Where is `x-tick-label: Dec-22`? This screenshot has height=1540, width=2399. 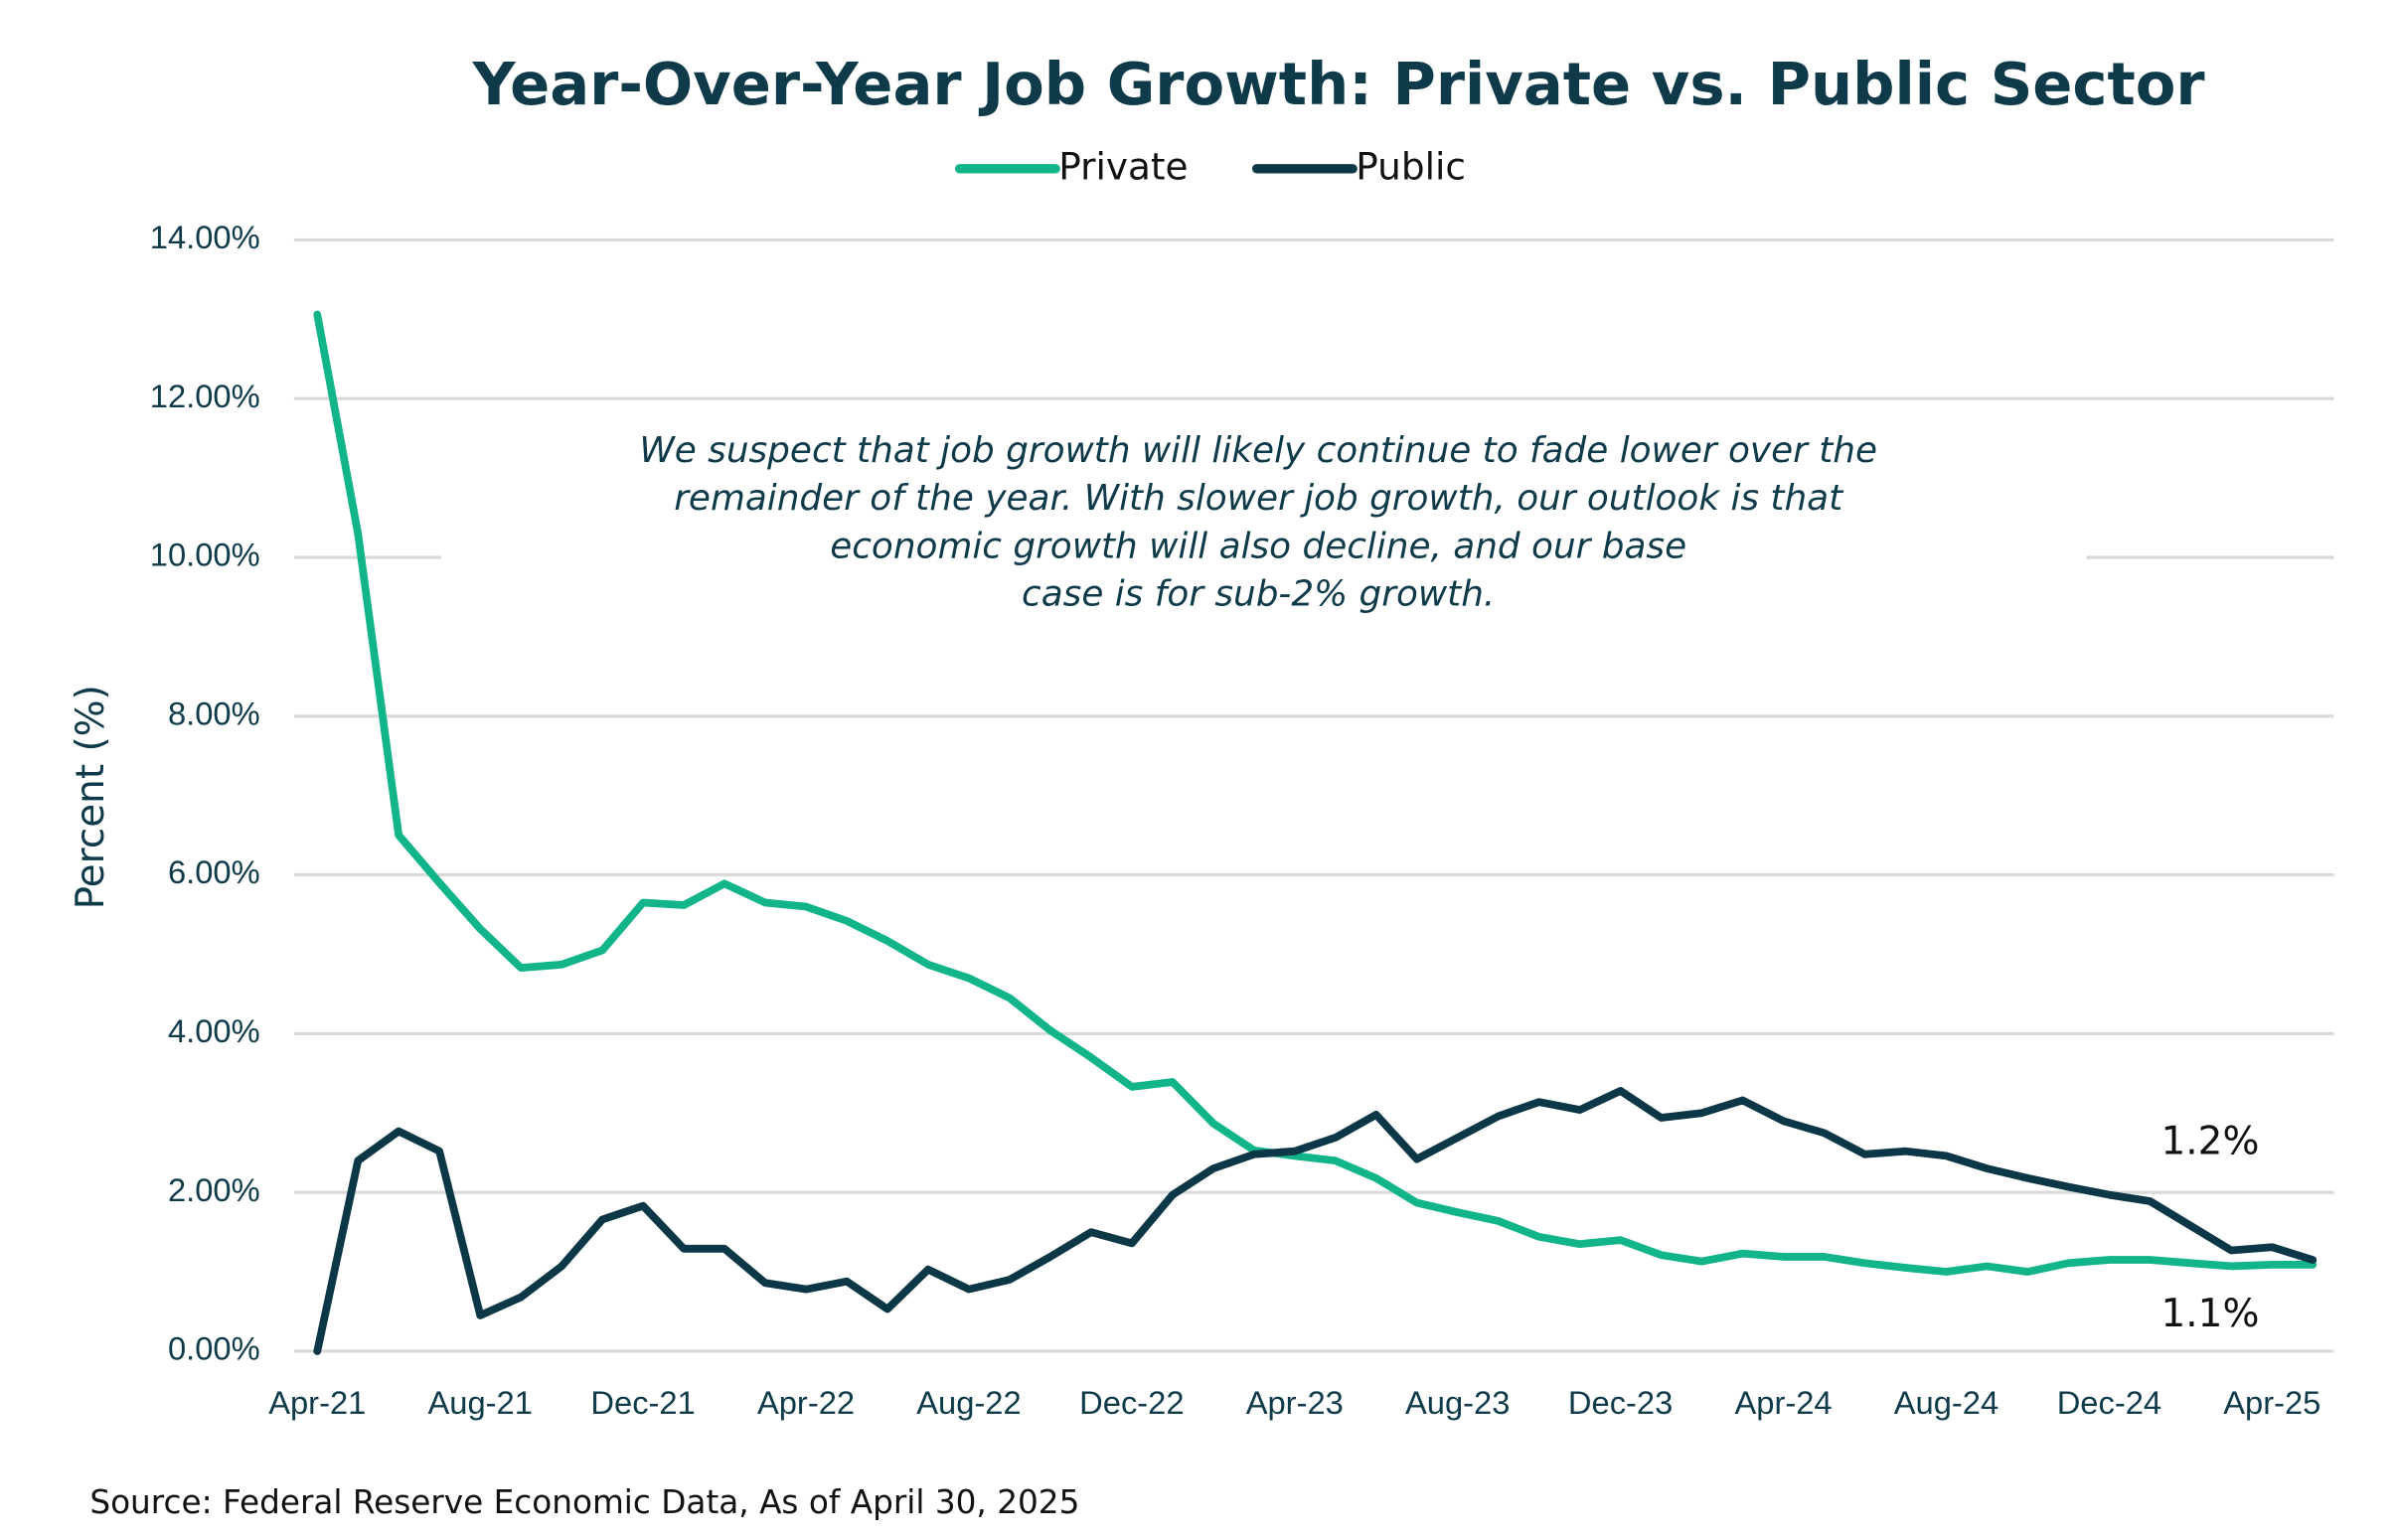
x-tick-label: Dec-22 is located at coordinates (1131, 1402).